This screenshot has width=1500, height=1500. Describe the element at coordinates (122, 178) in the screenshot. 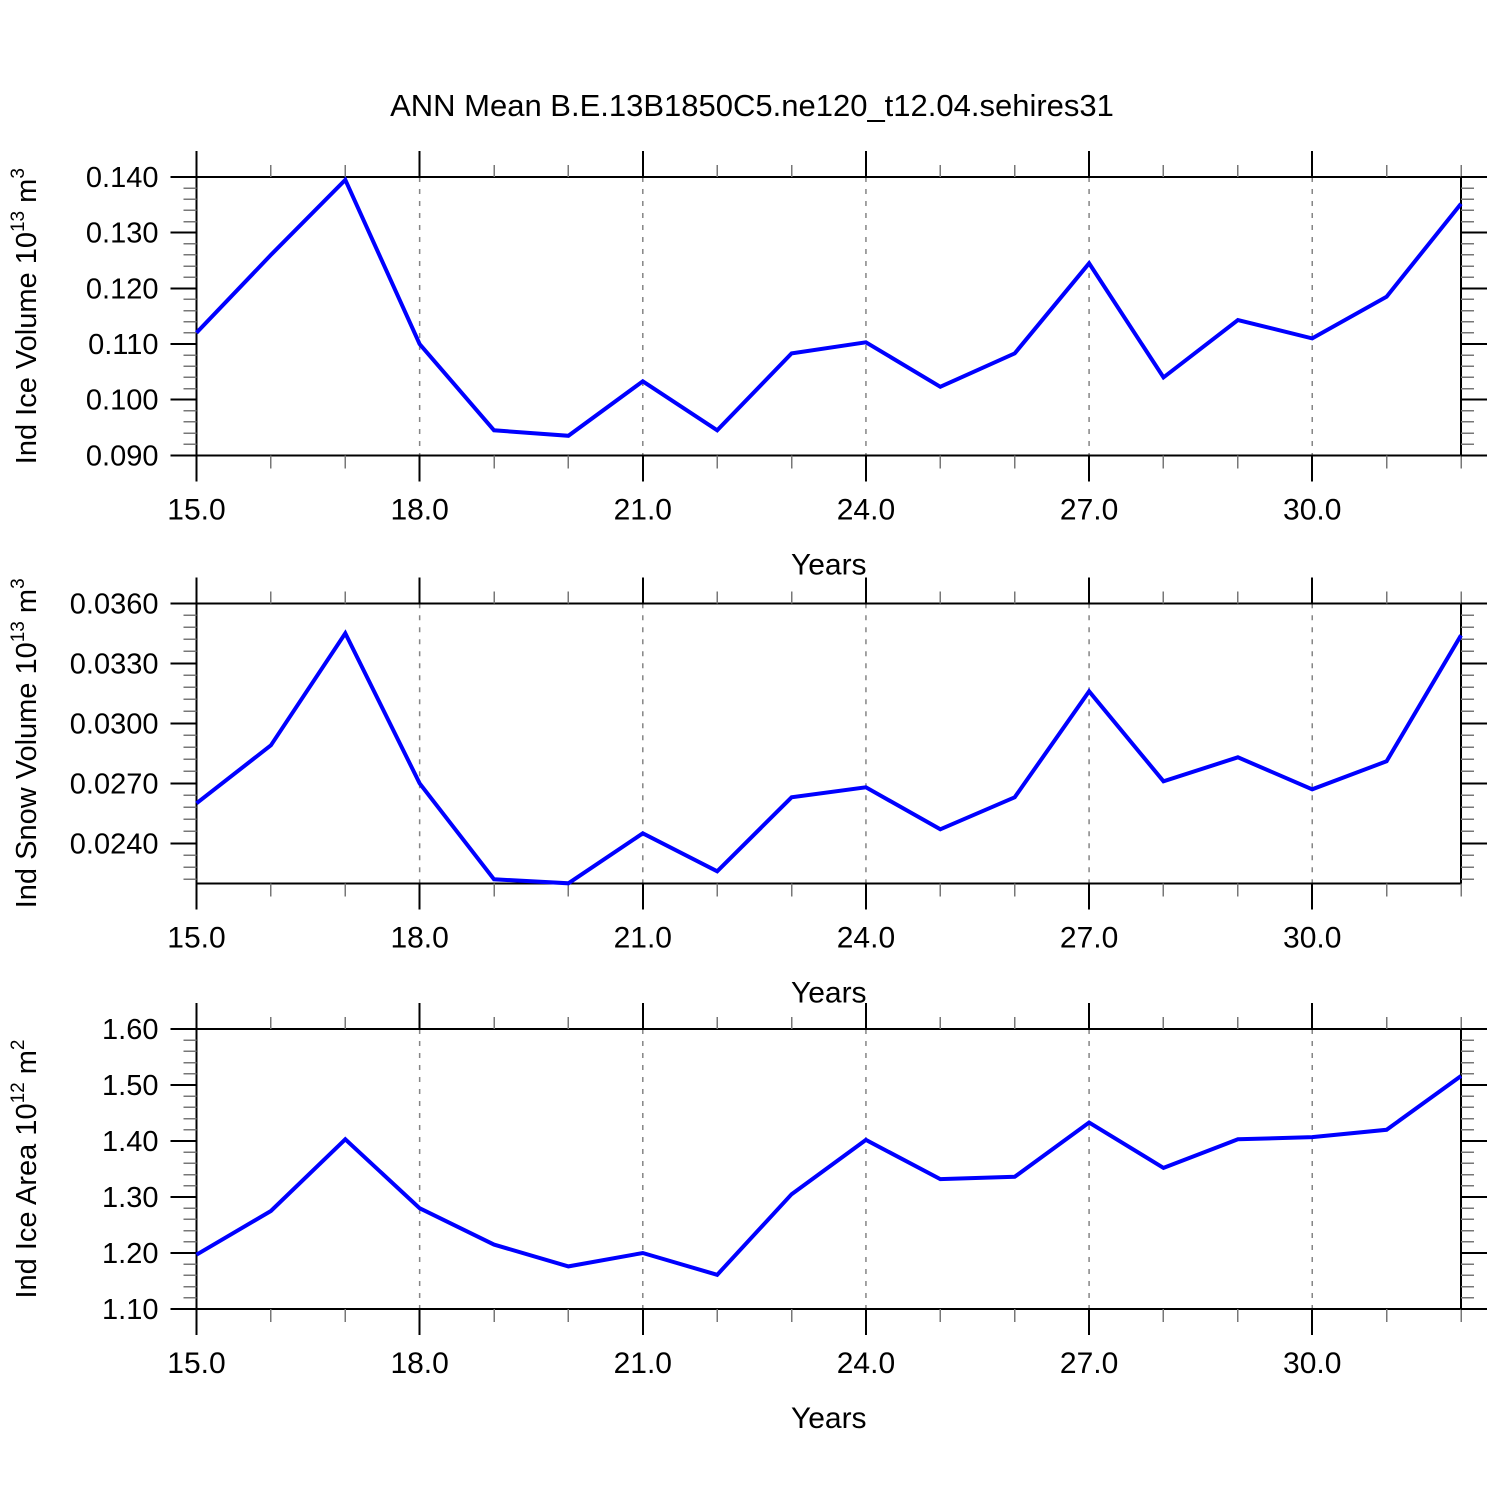

I see `y-tick-label: 0.140` at that location.